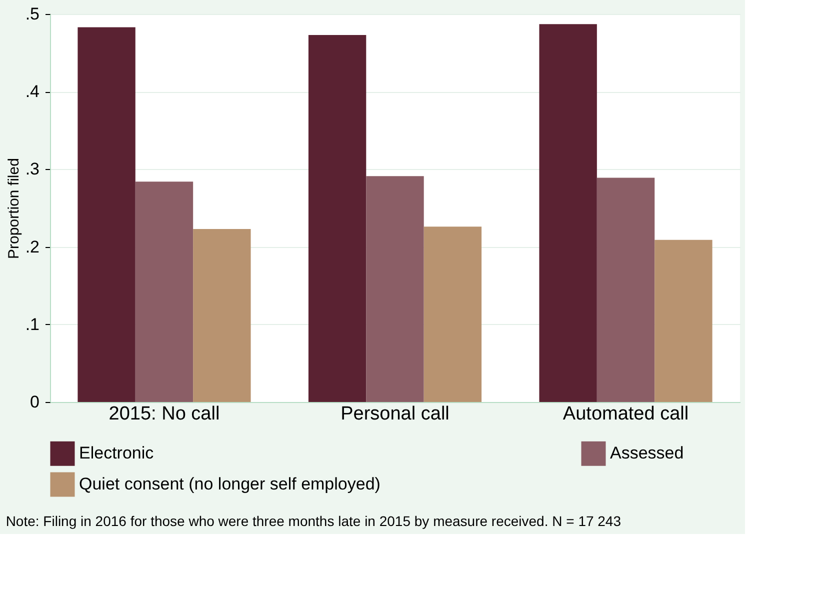 The width and height of the screenshot is (829, 610). What do you see at coordinates (395, 414) in the screenshot?
I see `x-tick-label: Personal call` at bounding box center [395, 414].